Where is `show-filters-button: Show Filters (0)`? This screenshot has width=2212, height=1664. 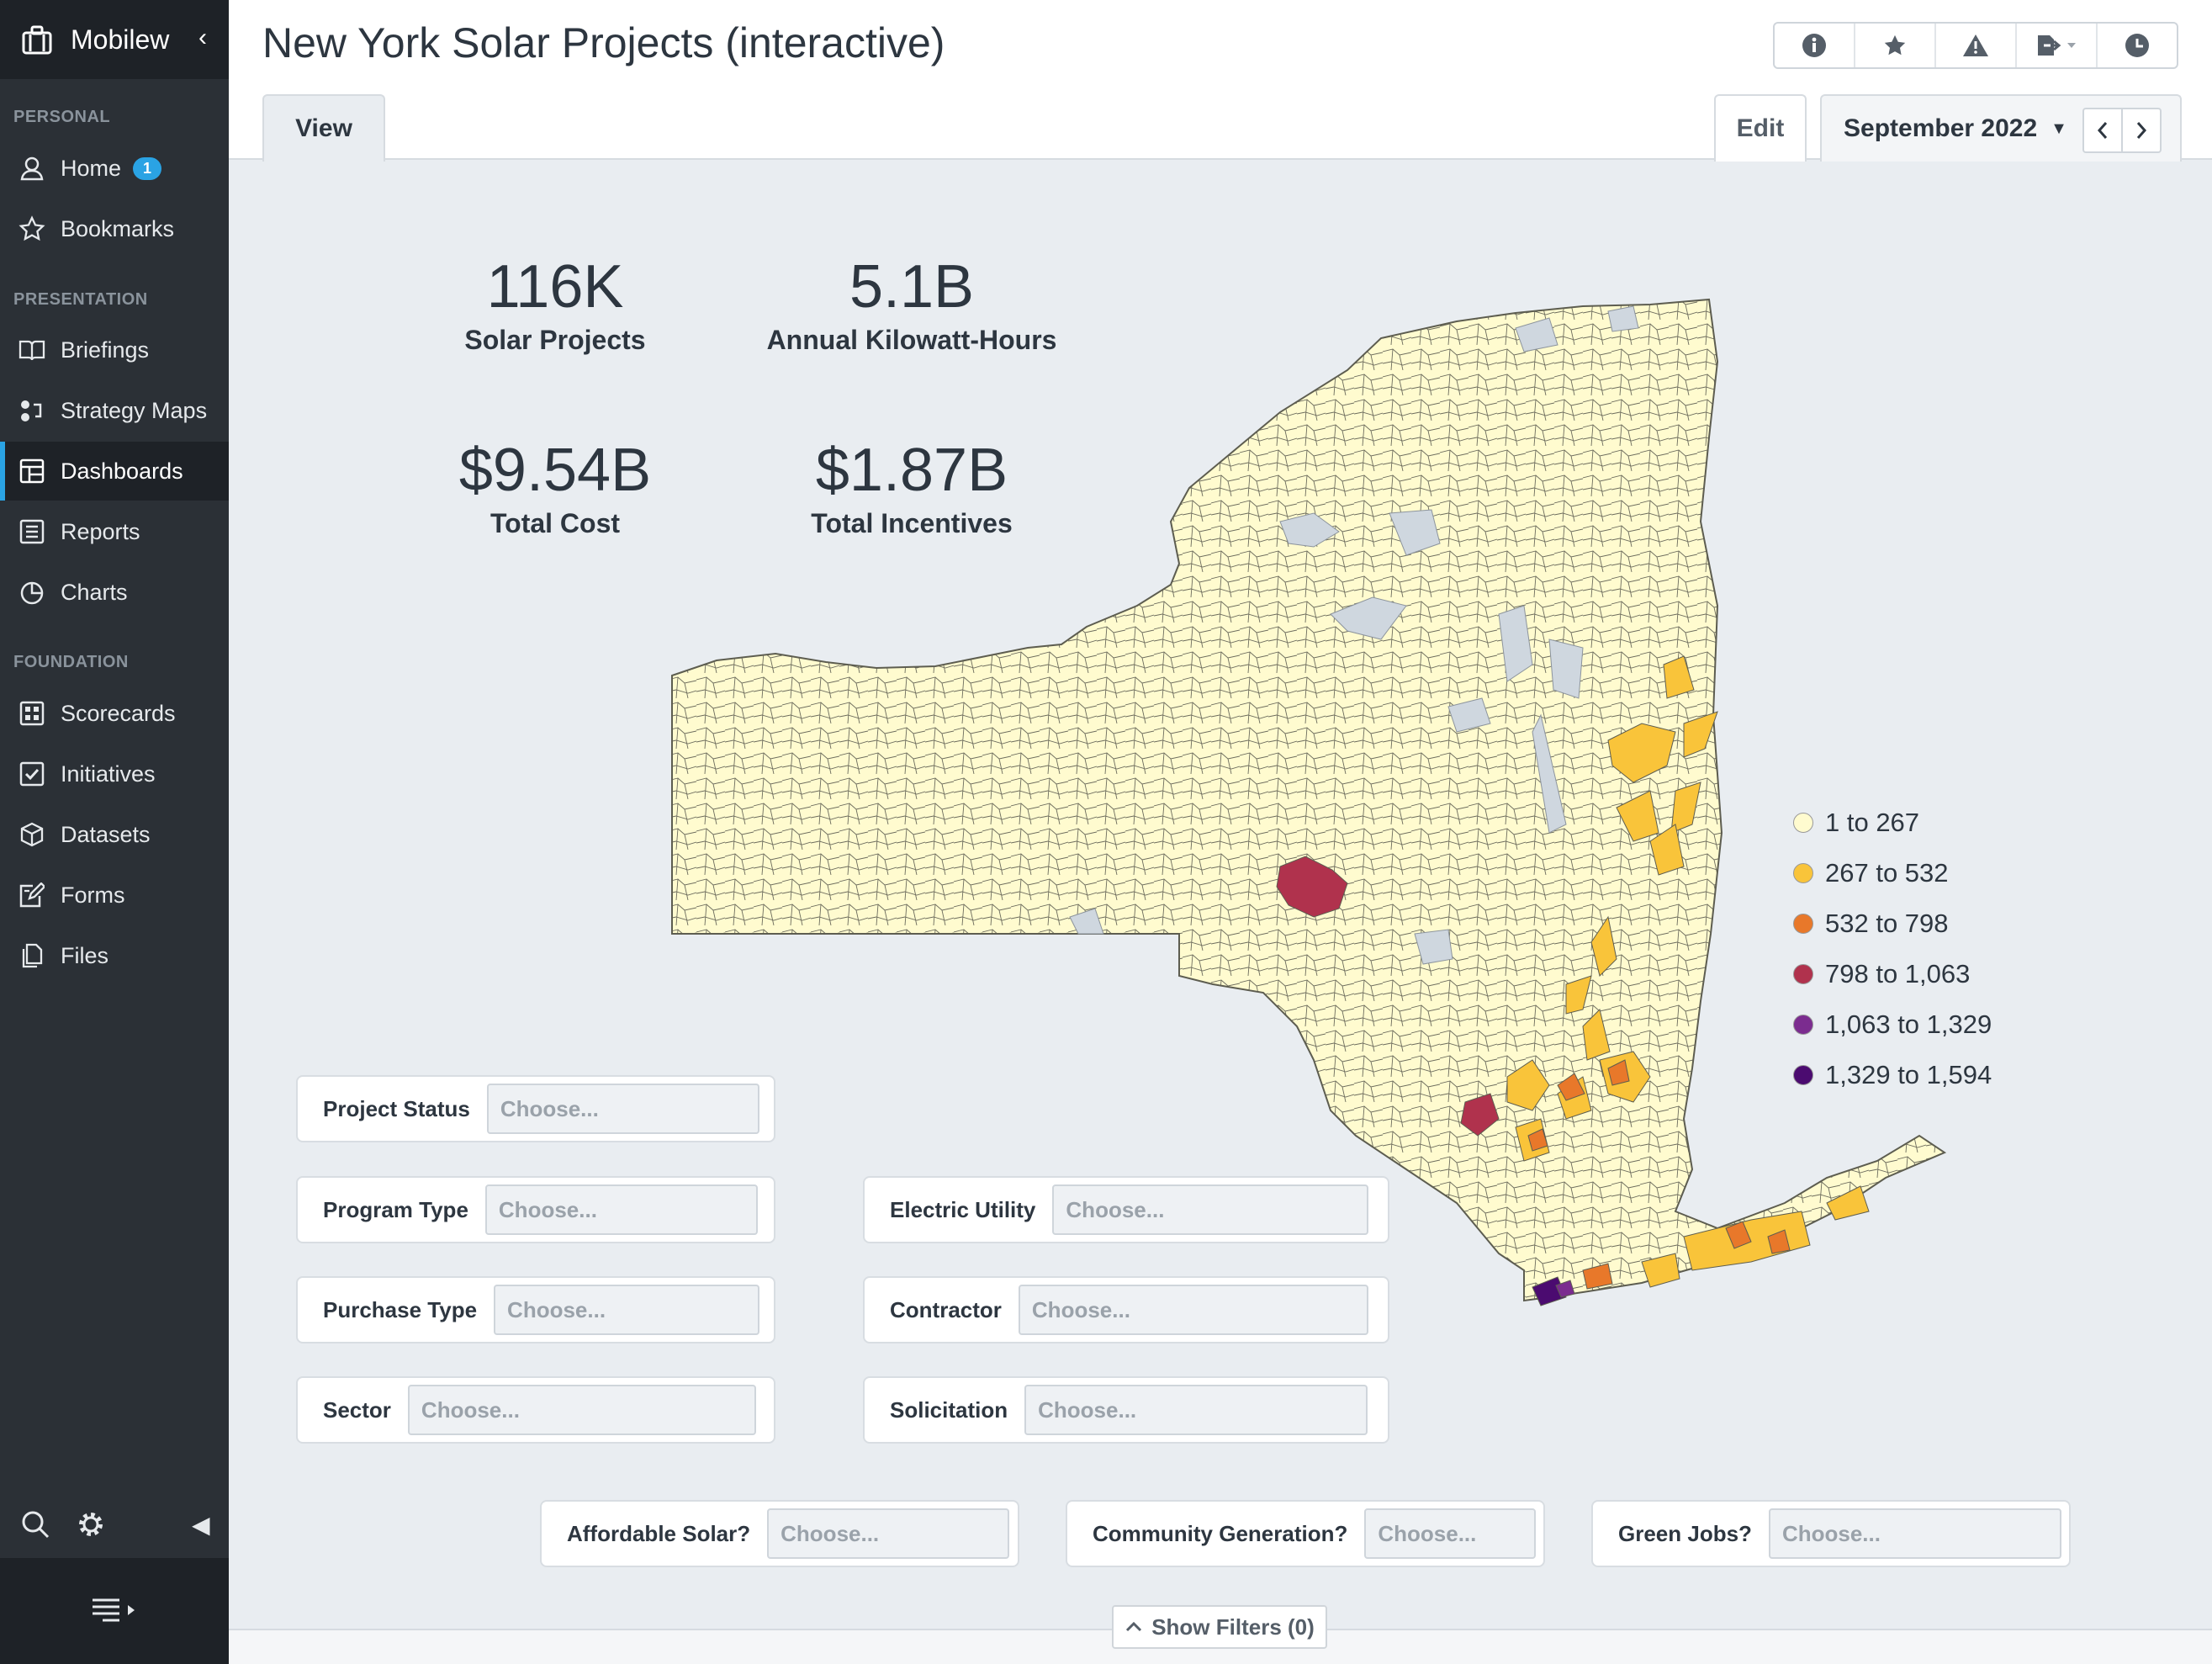 show-filters-button: Show Filters (0) is located at coordinates (1219, 1627).